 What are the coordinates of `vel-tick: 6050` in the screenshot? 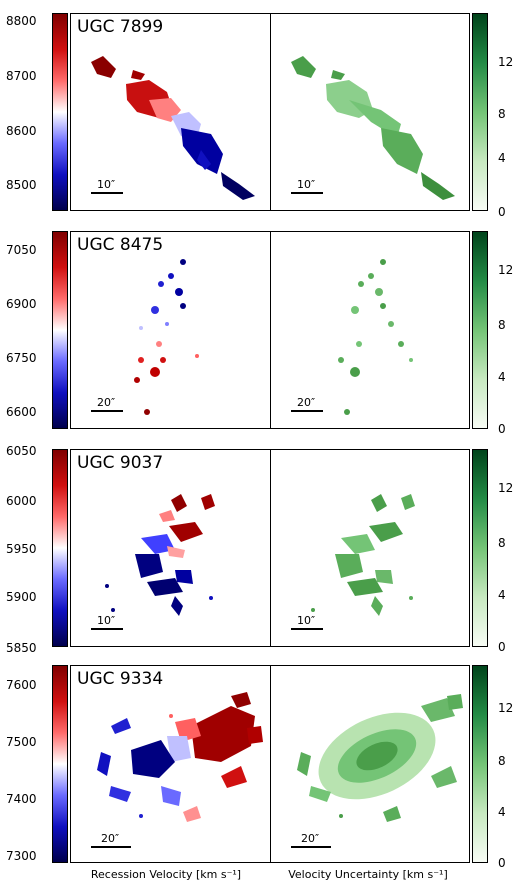 It's located at (21, 451).